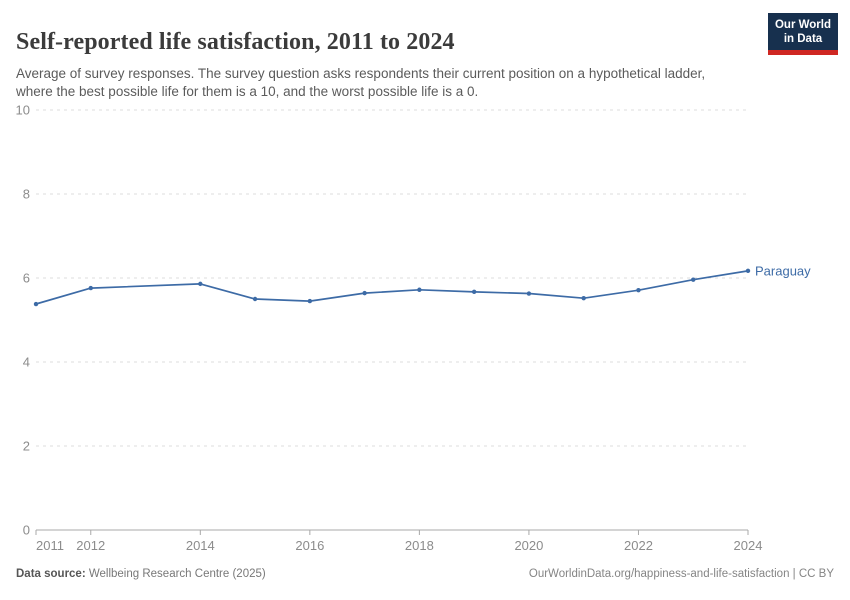 This screenshot has height=600, width=850. Describe the element at coordinates (26, 194) in the screenshot. I see `y-tick-label: 8` at that location.